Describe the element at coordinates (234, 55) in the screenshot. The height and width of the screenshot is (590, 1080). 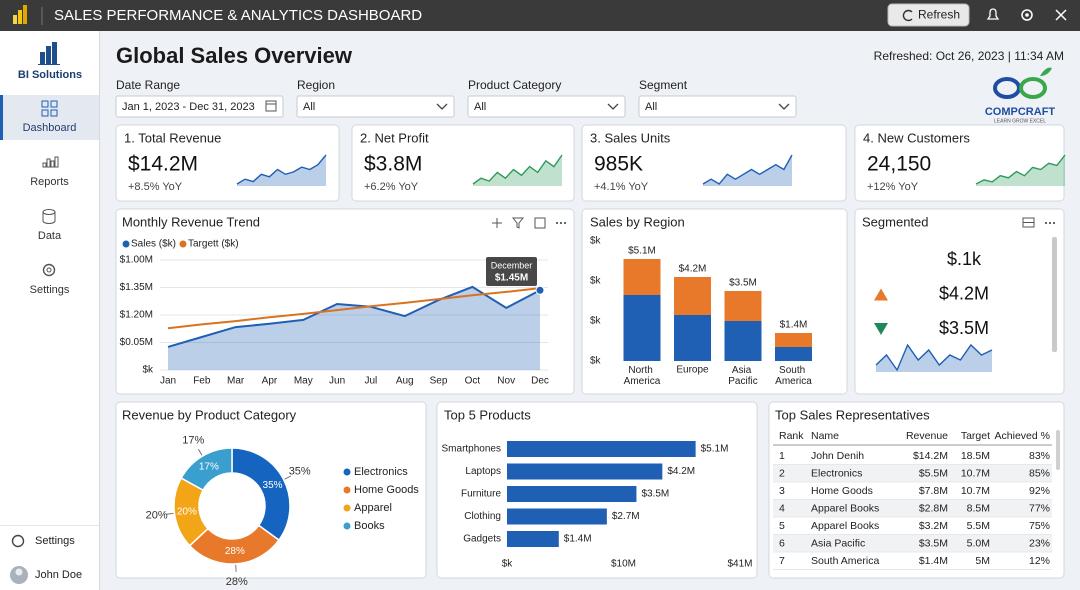
I see `page-title: Global Sales Overview` at that location.